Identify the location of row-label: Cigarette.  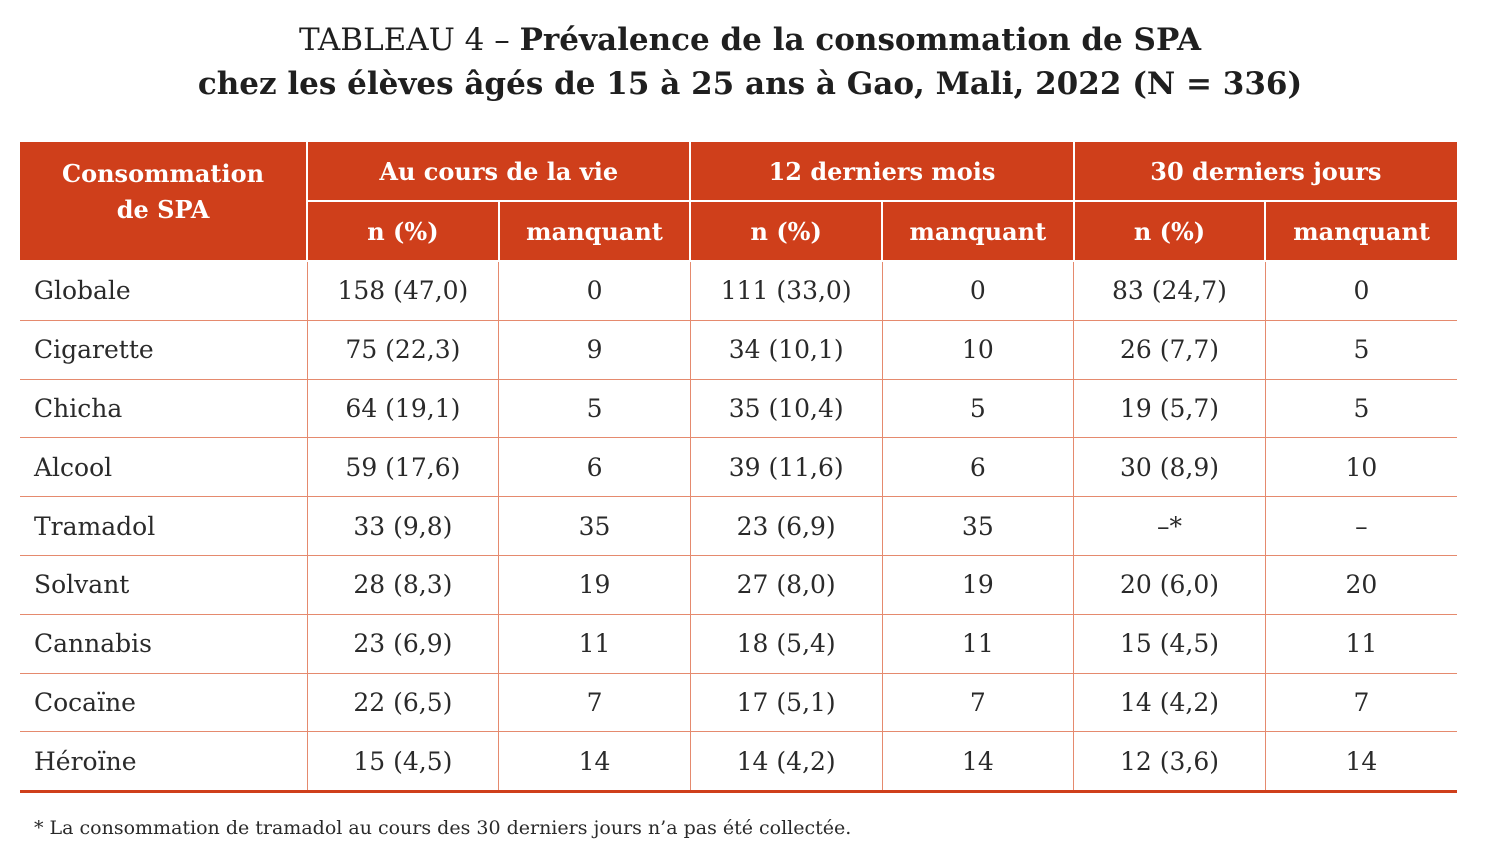
(164, 350).